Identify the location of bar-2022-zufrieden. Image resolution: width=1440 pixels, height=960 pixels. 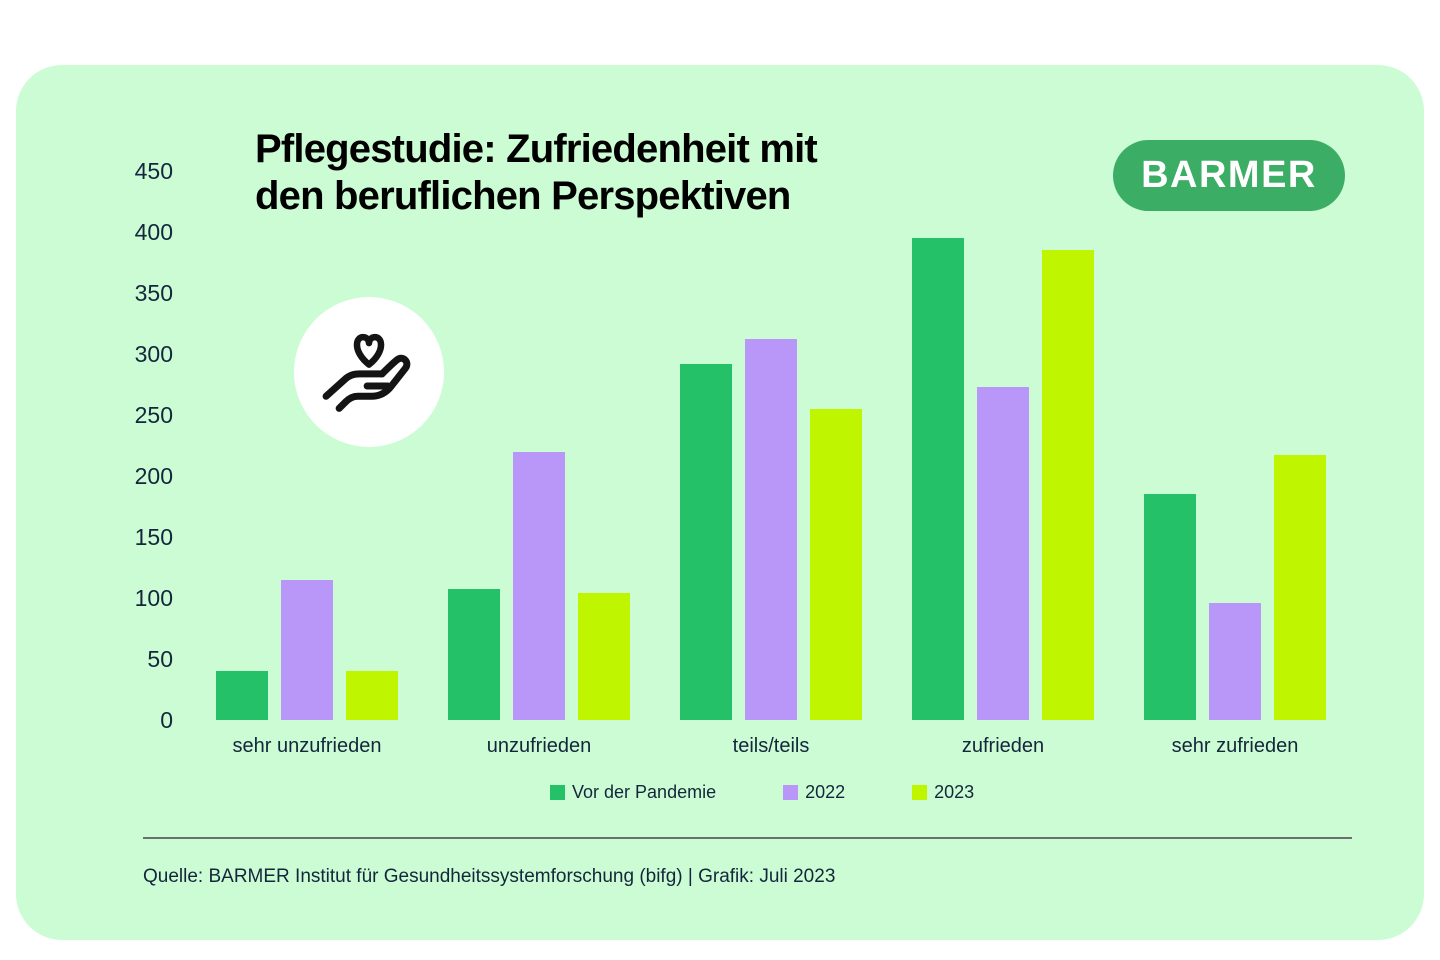
(1003, 553).